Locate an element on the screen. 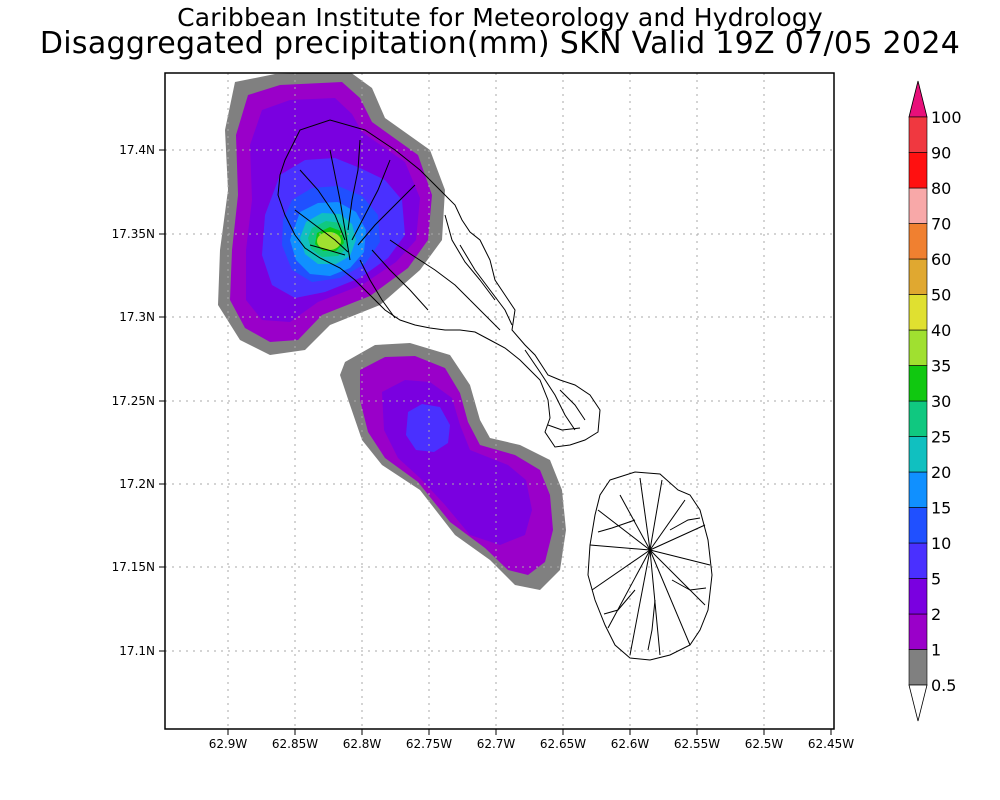 The image size is (1000, 800). y-tick-label: 17.4N is located at coordinates (137, 150).